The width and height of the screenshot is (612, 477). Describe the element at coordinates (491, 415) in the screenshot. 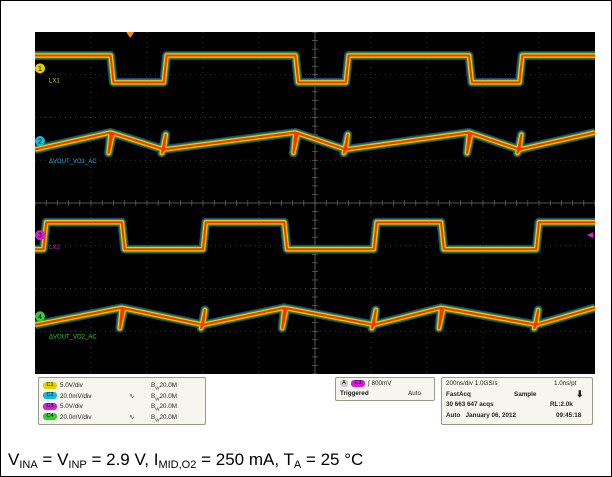

I see `capture-date: January 06, 2012` at that location.